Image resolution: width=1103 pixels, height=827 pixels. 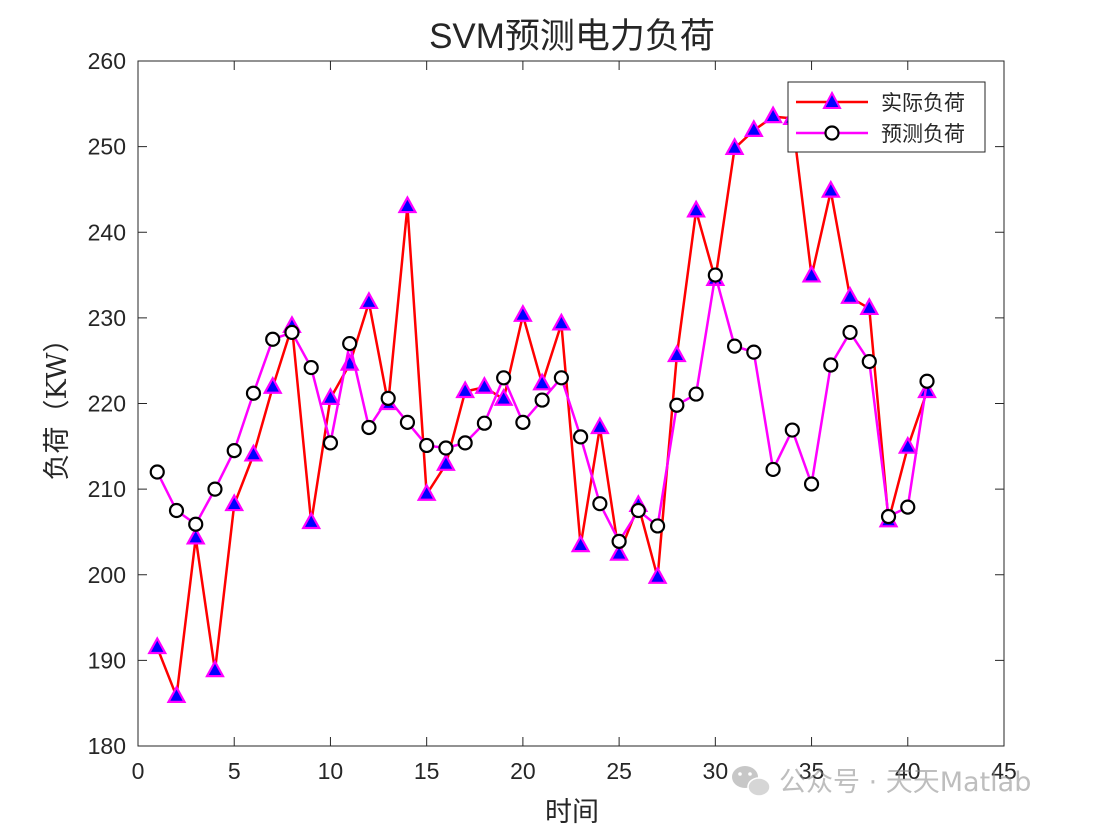 I want to click on legend: 实际负荷 预测负荷, so click(x=886, y=117).